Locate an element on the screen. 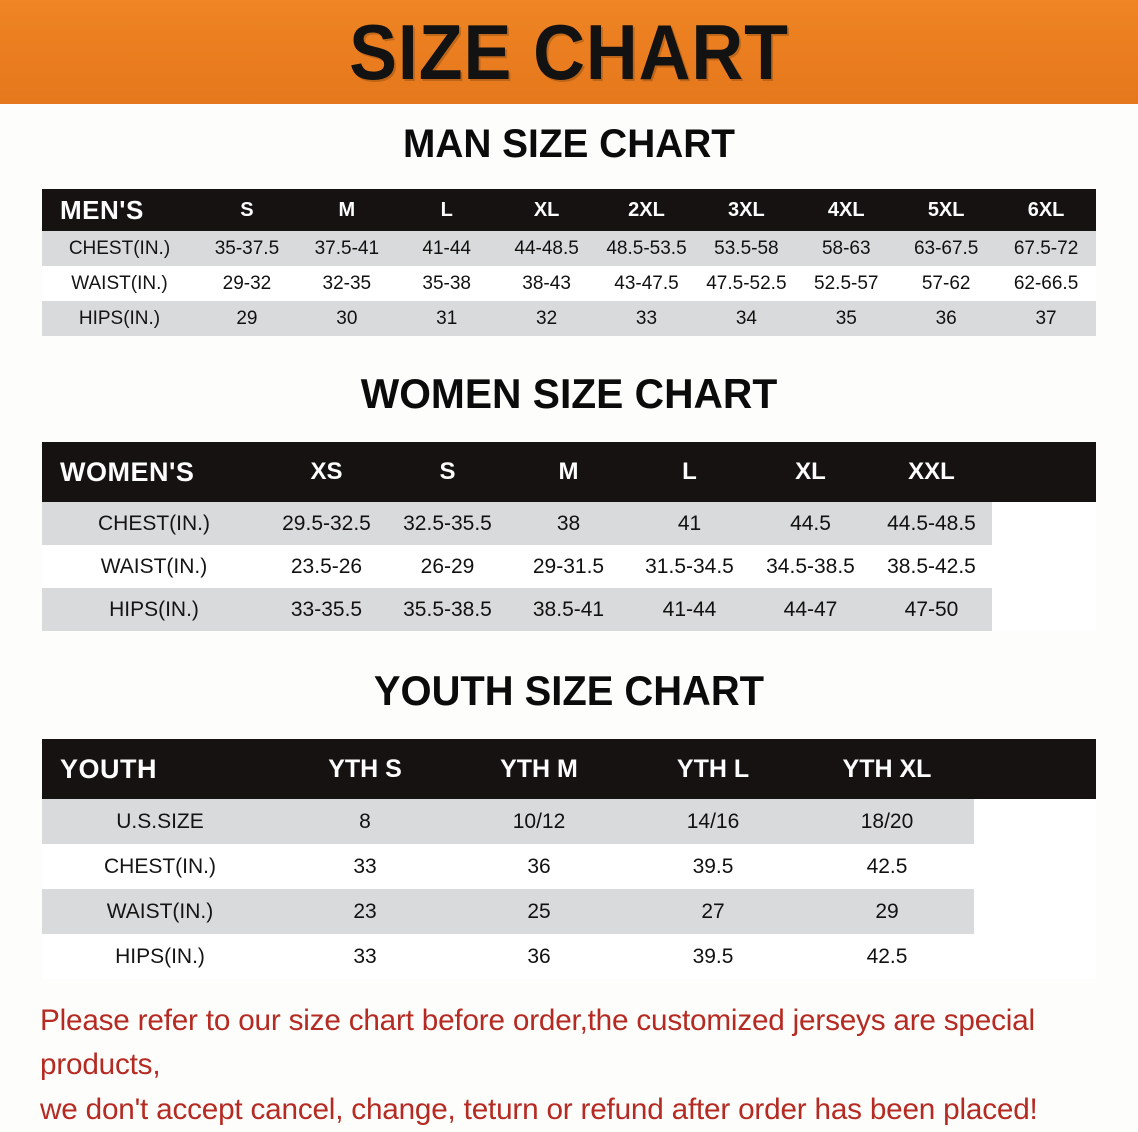 This screenshot has width=1138, height=1132. women-cell: 44.5 is located at coordinates (810, 523).